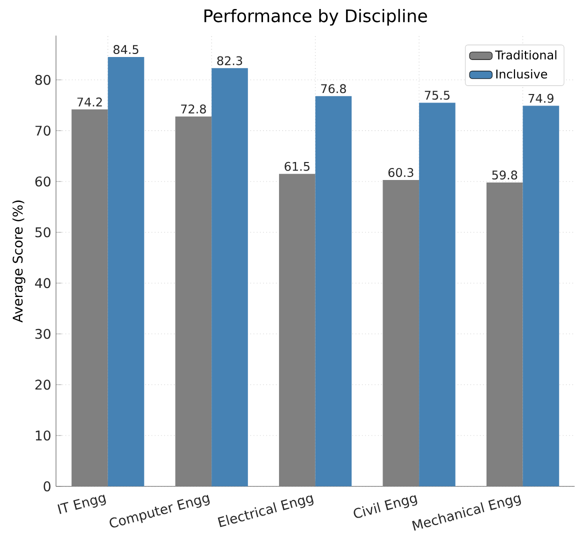 The height and width of the screenshot is (537, 577). Describe the element at coordinates (505, 175) in the screenshot. I see `data-label: 59.8` at that location.